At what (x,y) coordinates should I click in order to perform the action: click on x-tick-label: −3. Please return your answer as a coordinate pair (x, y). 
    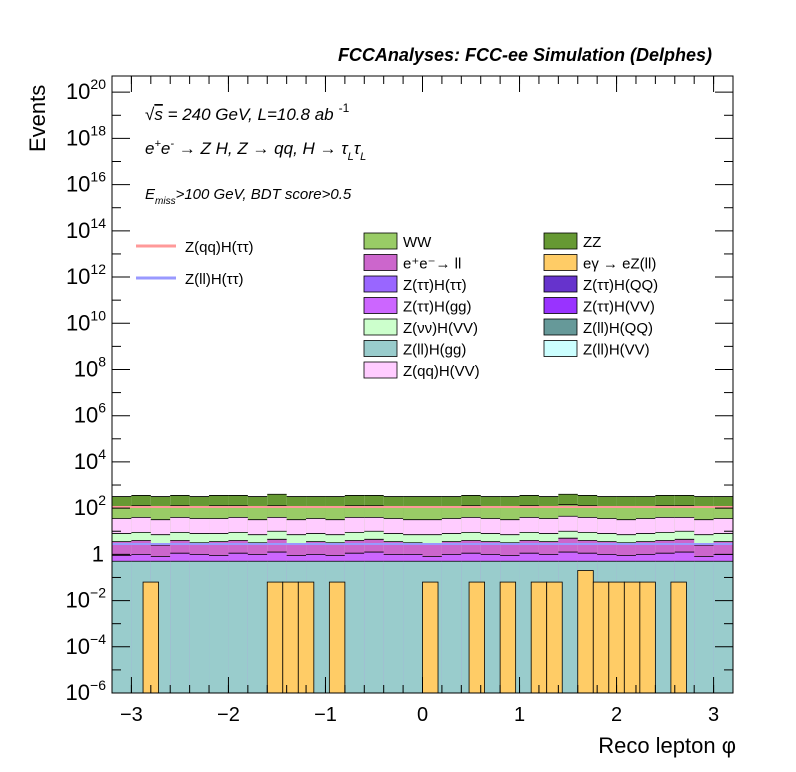
    Looking at the image, I should click on (131, 715).